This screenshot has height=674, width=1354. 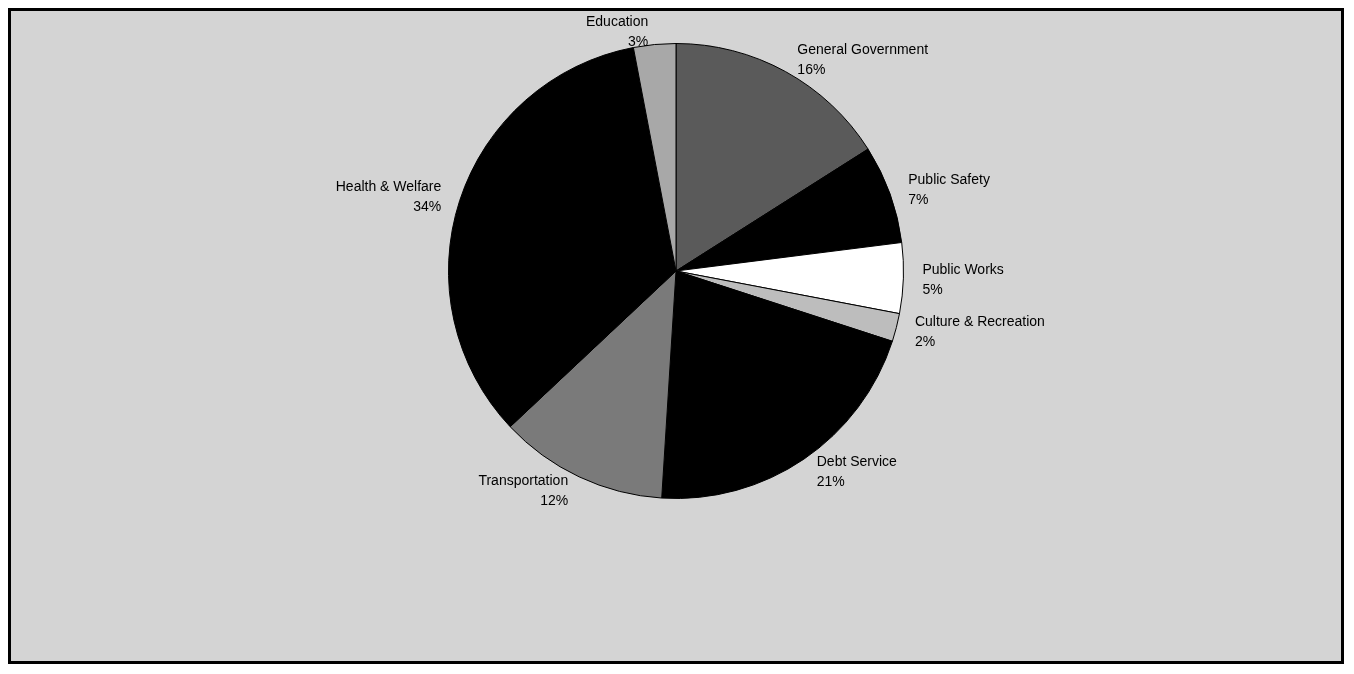 I want to click on slice-label: Debt Service, so click(x=857, y=460).